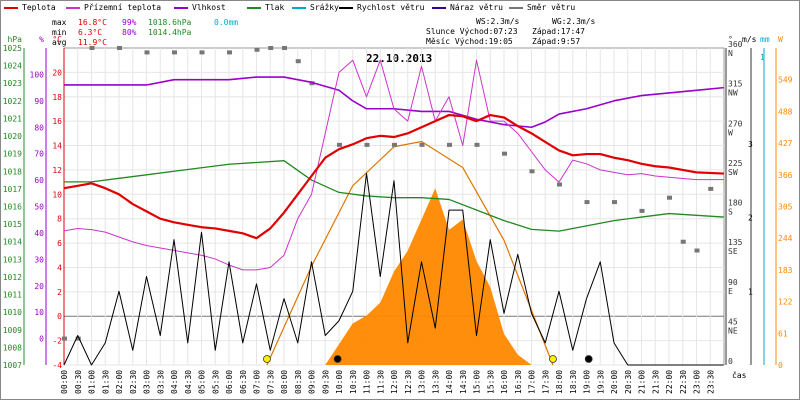 This screenshot has width=800, height=400. What do you see at coordinates (614, 382) in the screenshot?
I see `x-tick-label: 20:00` at bounding box center [614, 382].